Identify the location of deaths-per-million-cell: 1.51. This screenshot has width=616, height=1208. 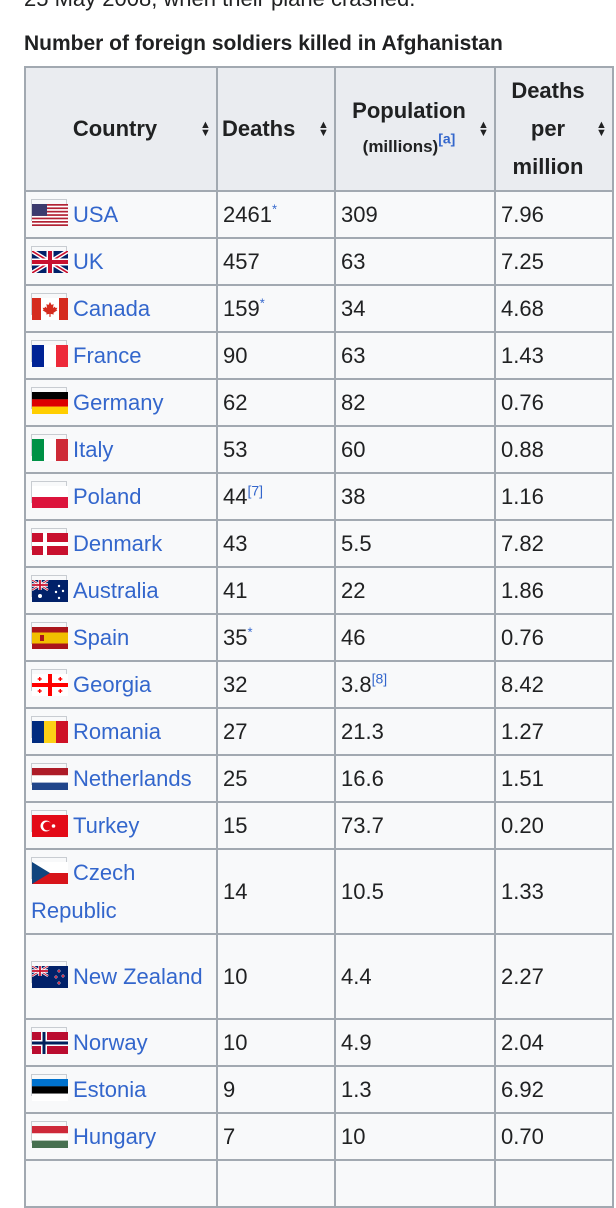
(554, 778).